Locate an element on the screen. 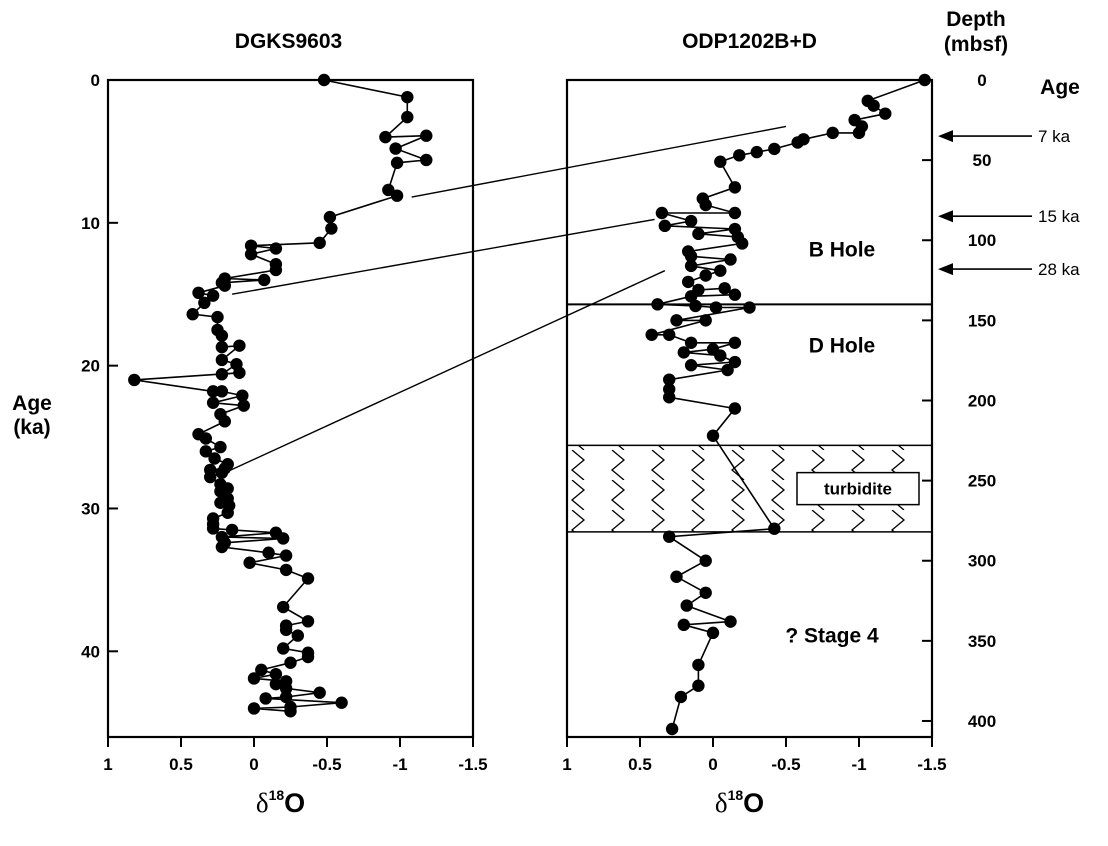 This screenshot has height=846, width=1108. odp-x-tick-label: 1 is located at coordinates (566, 764).